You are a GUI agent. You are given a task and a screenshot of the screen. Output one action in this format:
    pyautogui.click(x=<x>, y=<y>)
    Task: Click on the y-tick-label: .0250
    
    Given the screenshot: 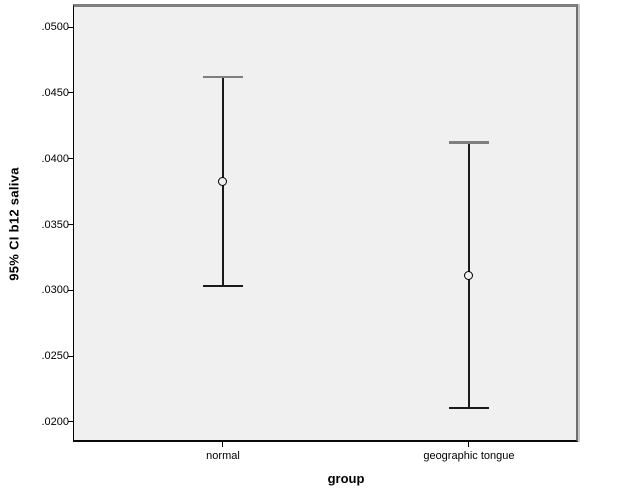 What is the action you would take?
    pyautogui.click(x=55, y=356)
    